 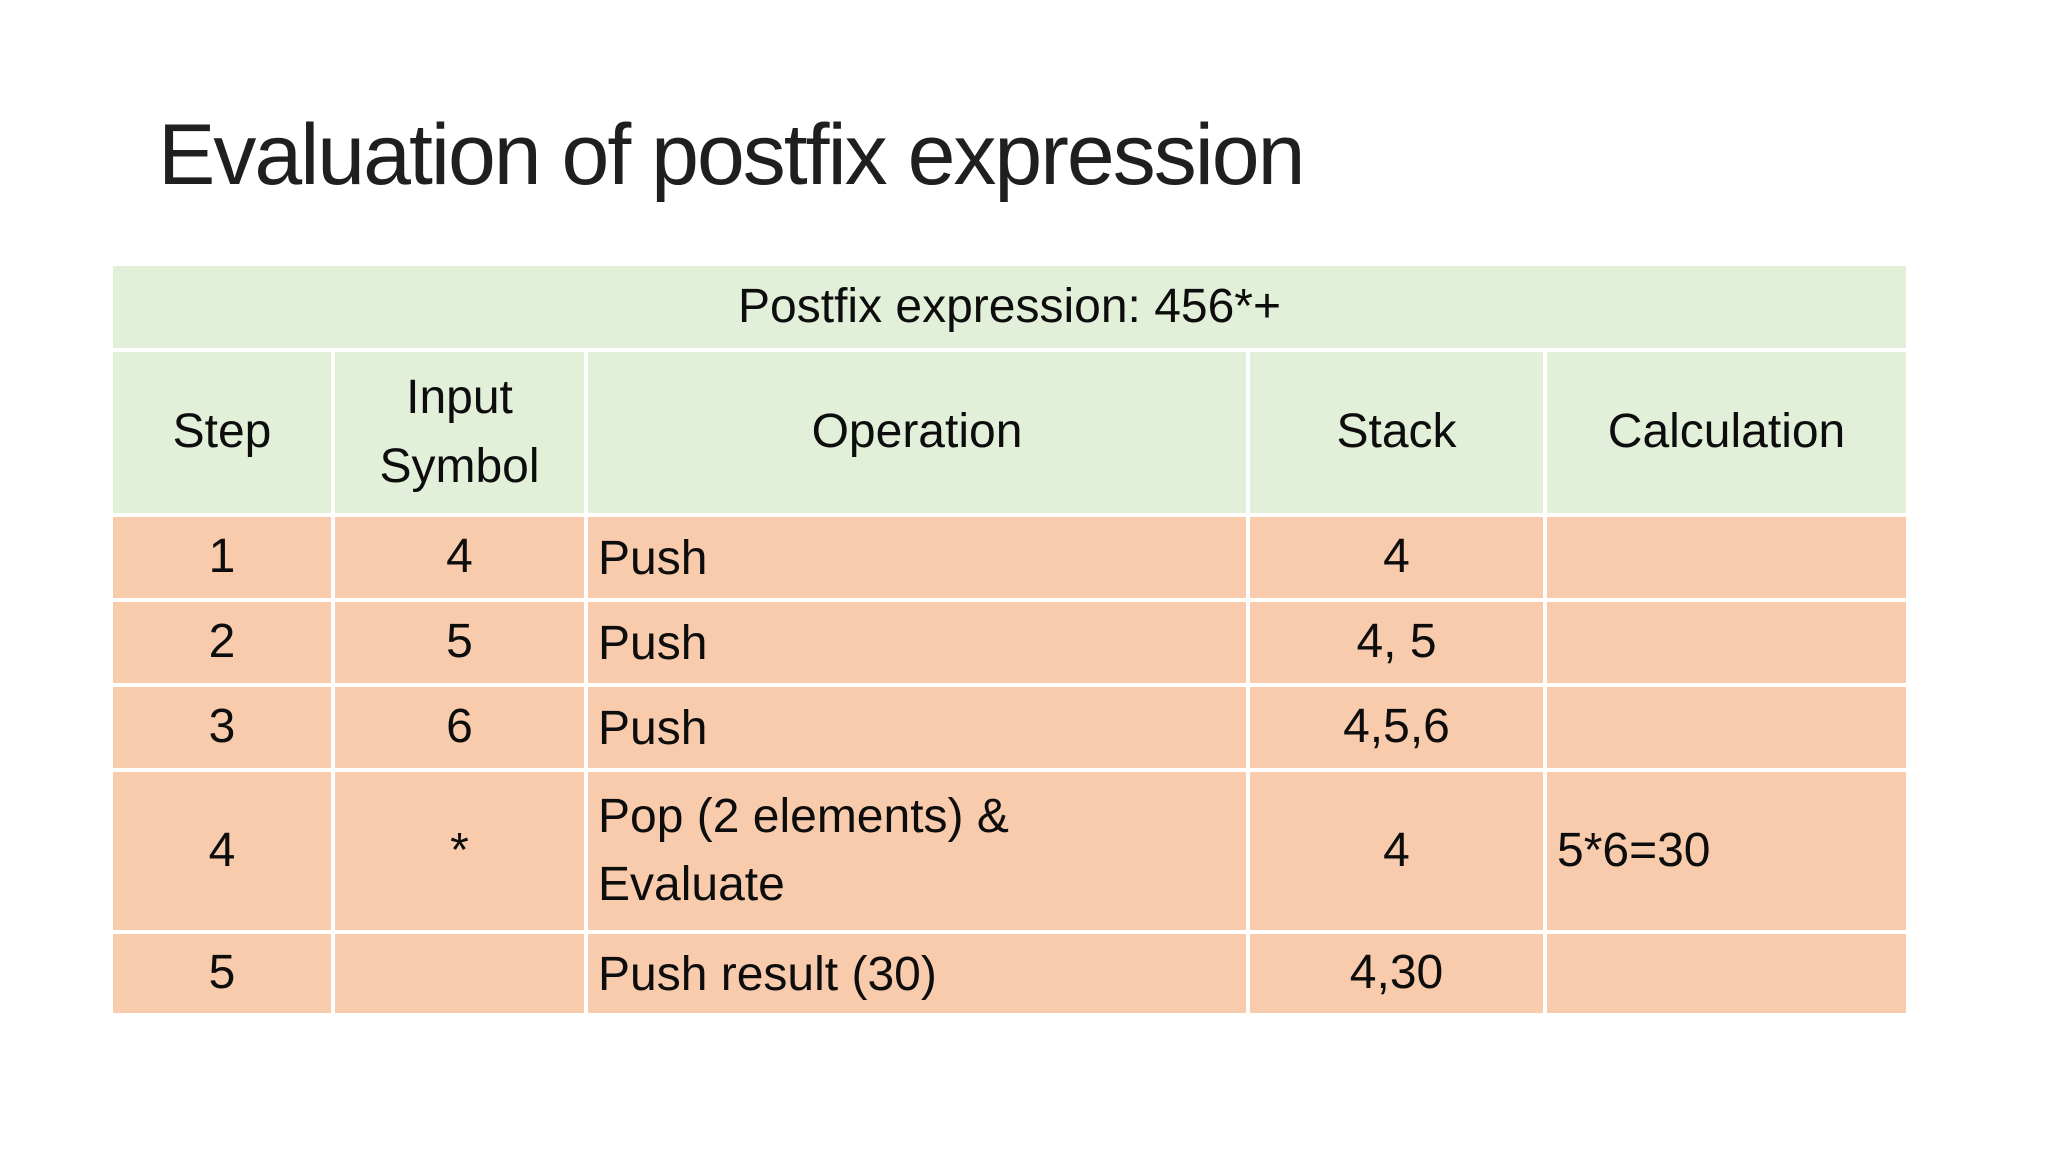 What do you see at coordinates (459, 432) in the screenshot?
I see `column-header-input-symbol: Input Symbol` at bounding box center [459, 432].